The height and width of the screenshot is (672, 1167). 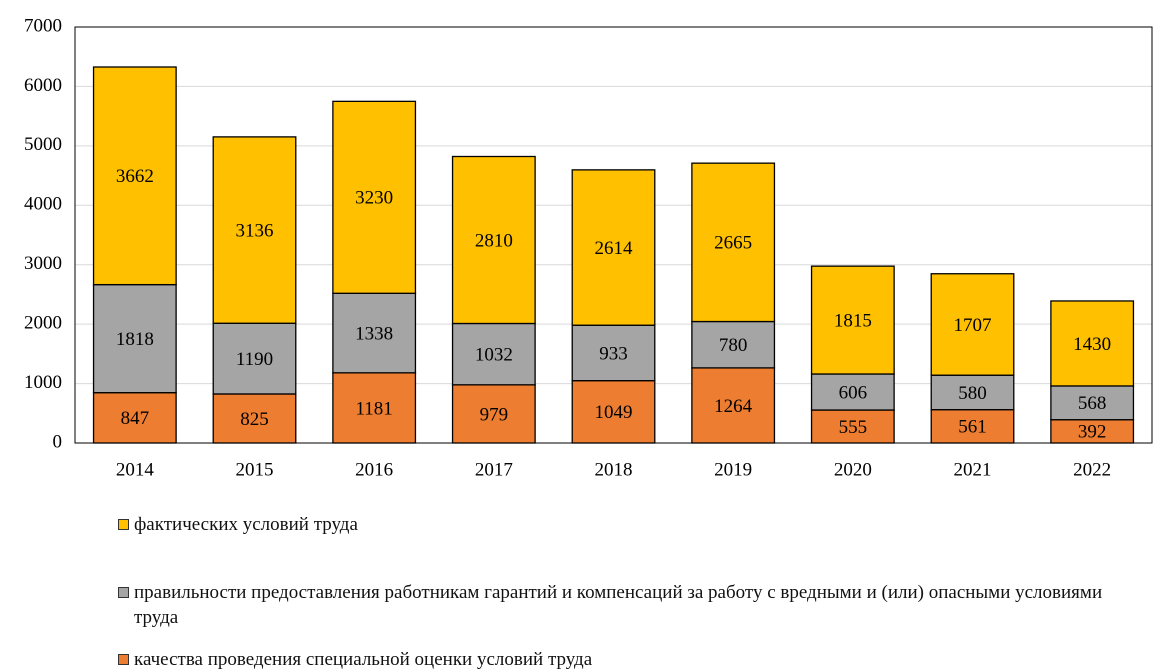 What do you see at coordinates (43, 204) in the screenshot?
I see `y-tick-label: 4000` at bounding box center [43, 204].